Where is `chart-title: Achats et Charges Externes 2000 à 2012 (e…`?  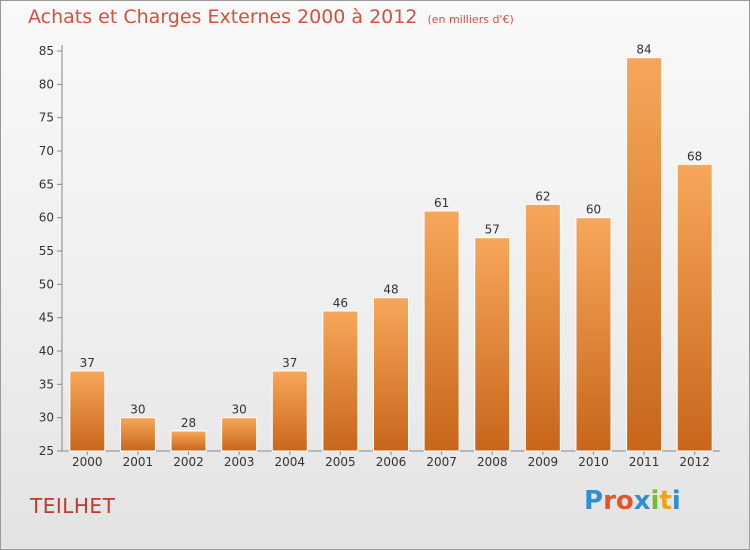 chart-title: Achats et Charges Externes 2000 à 2012 (e… is located at coordinates (271, 17).